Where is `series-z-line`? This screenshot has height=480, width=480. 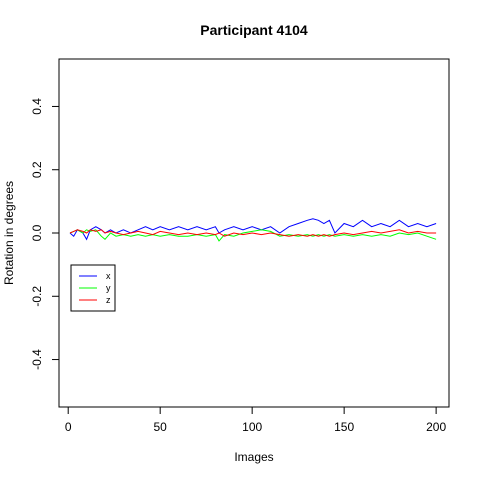
series-z-line is located at coordinates (253, 233).